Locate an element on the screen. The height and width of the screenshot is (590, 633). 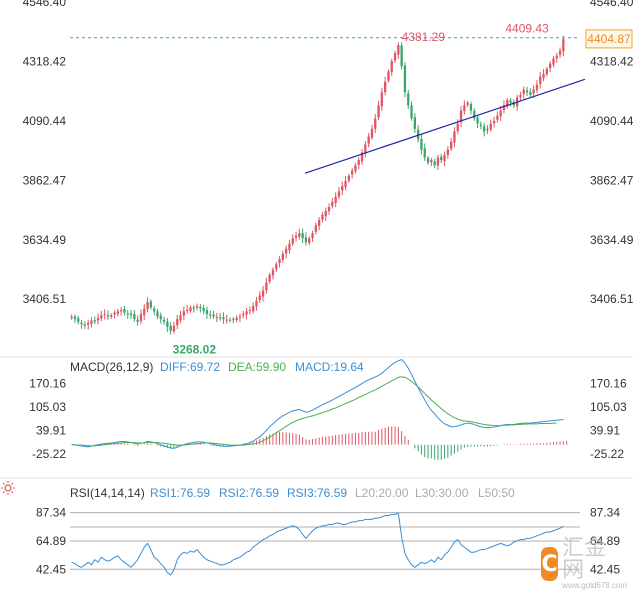
macd-tick-right: 170.16 is located at coordinates (608, 383).